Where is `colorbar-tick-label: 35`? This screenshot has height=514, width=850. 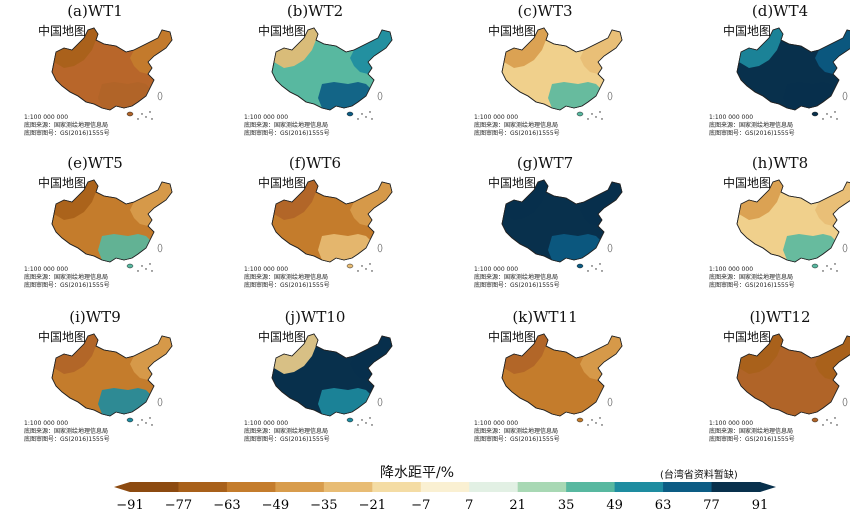
colorbar-tick-label: 35 is located at coordinates (566, 505).